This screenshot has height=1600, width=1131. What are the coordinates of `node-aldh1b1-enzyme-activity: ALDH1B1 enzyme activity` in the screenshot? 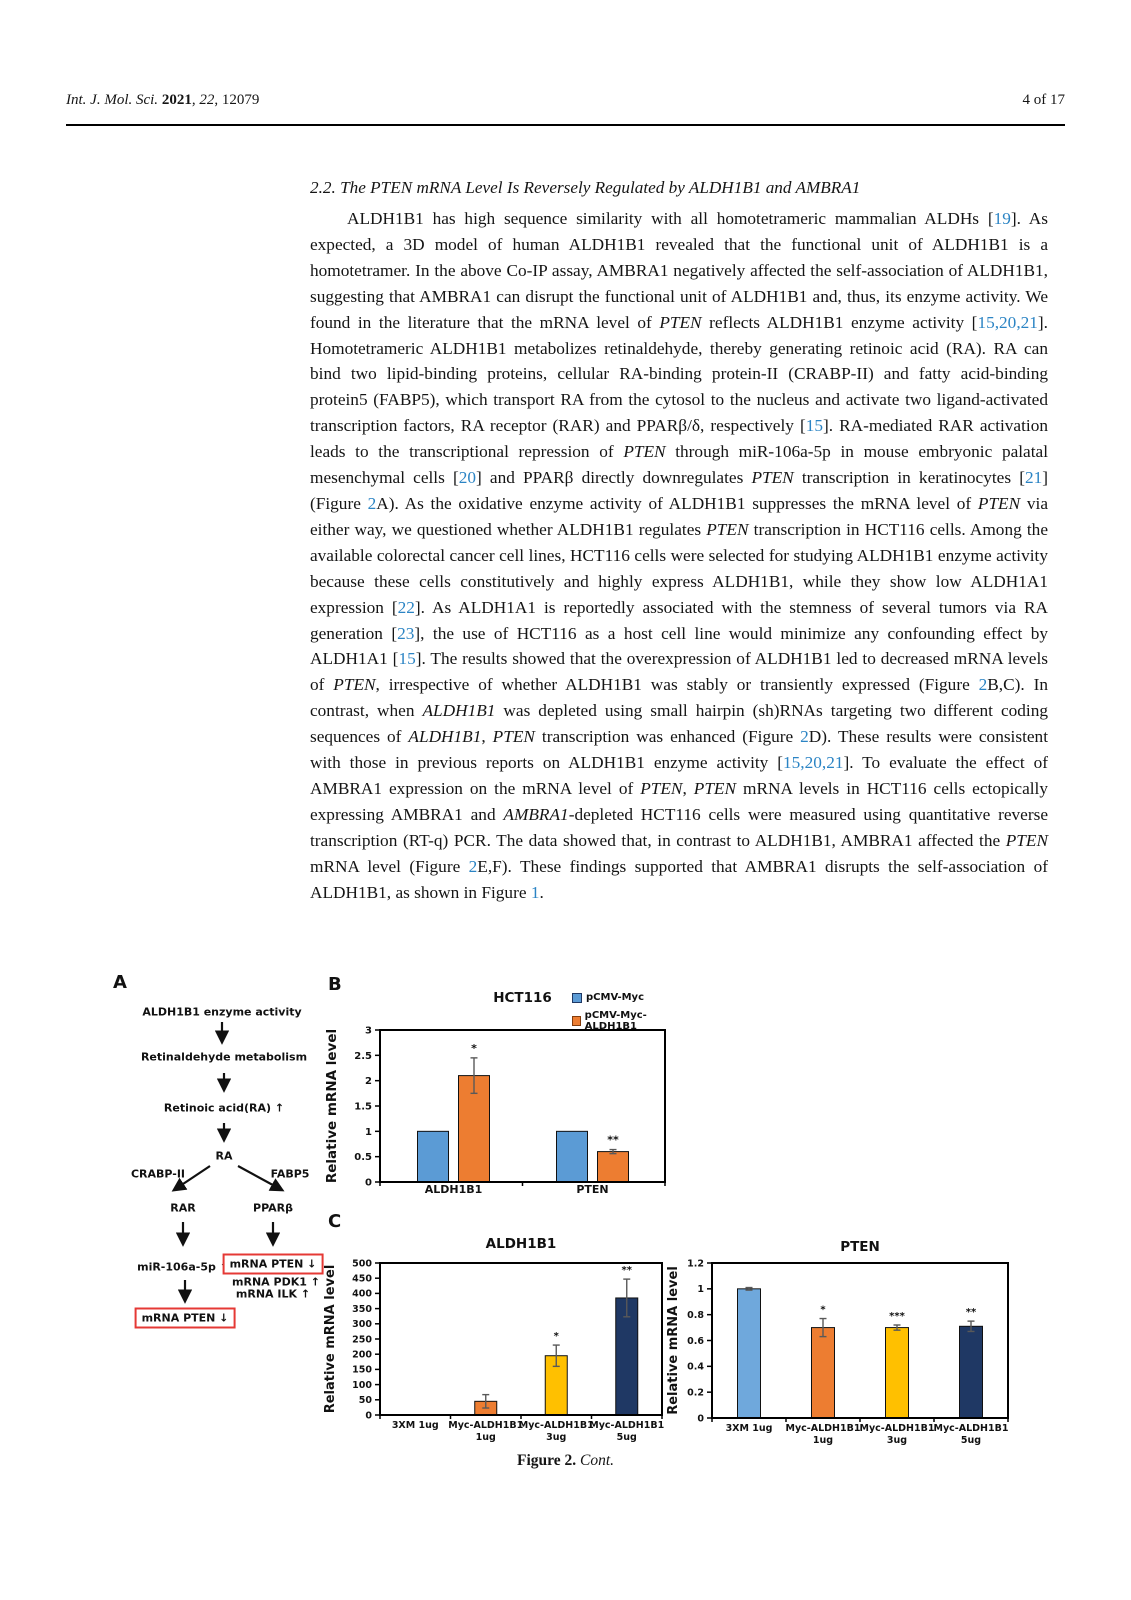 It's located at (222, 1012).